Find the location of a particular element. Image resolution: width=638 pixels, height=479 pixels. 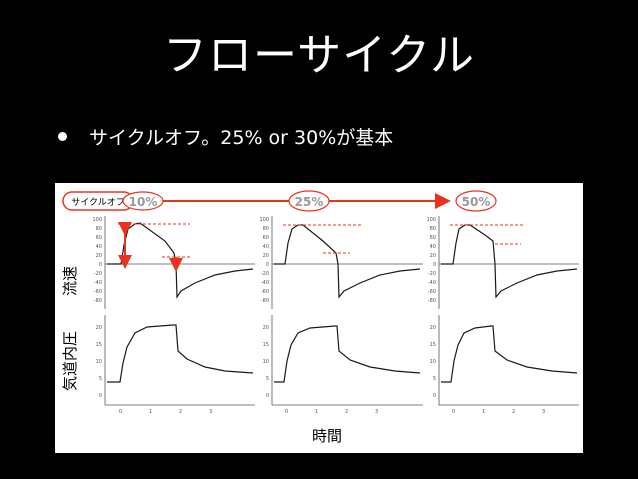

cycle-off-10-value: 10% is located at coordinates (143, 202).